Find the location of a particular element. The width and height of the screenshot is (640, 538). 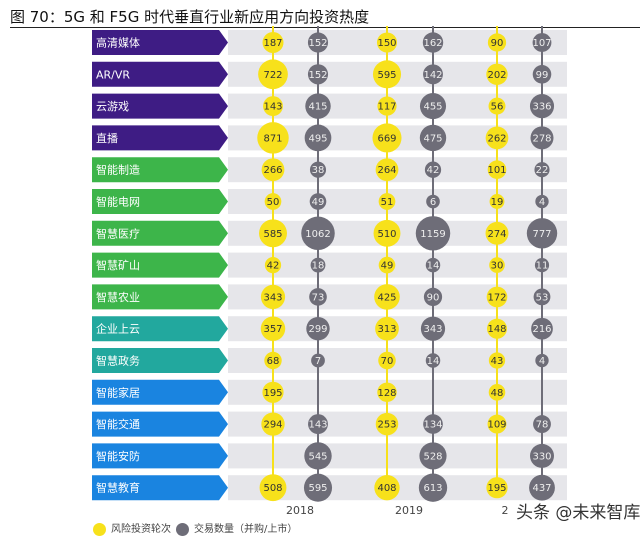

bubble-value: 18 is located at coordinates (318, 266).